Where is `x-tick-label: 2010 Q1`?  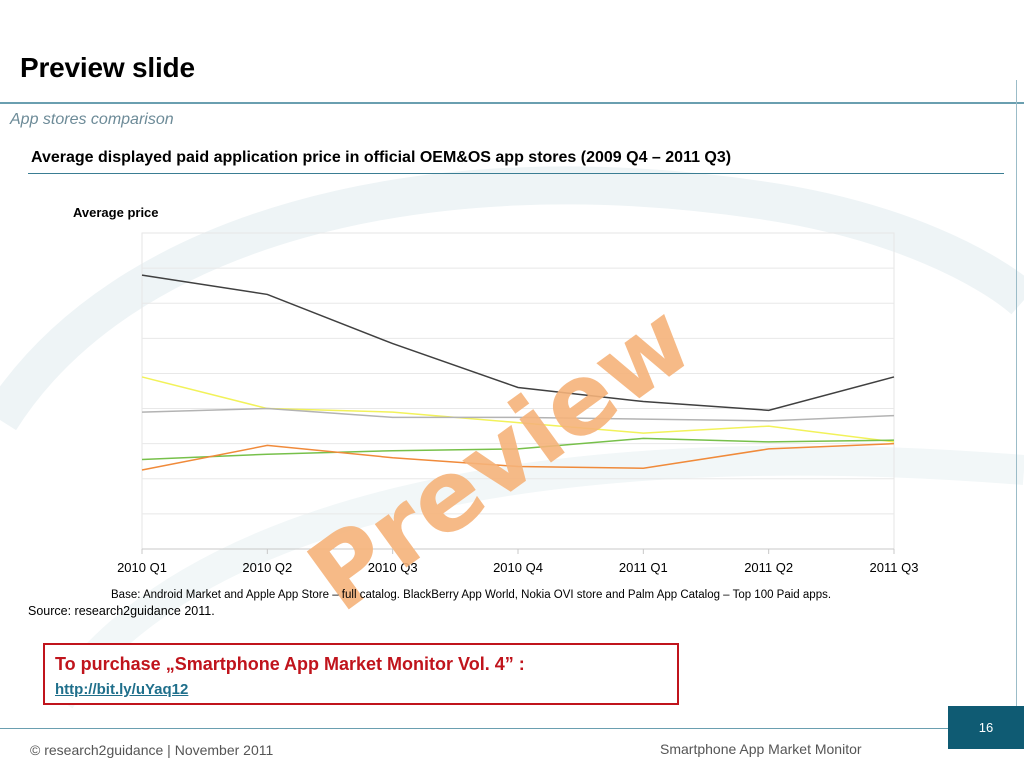 x-tick-label: 2010 Q1 is located at coordinates (142, 567).